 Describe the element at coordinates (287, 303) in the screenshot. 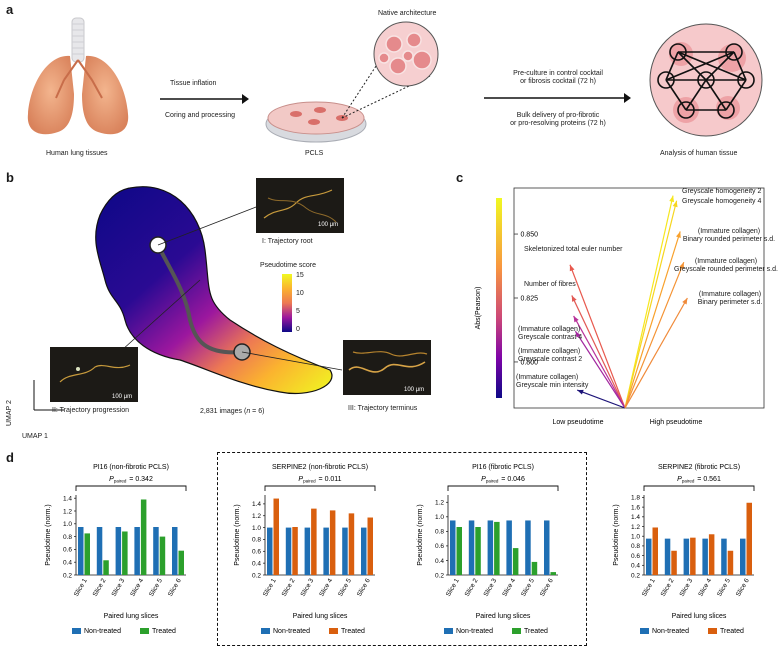

I see `colorbar` at that location.